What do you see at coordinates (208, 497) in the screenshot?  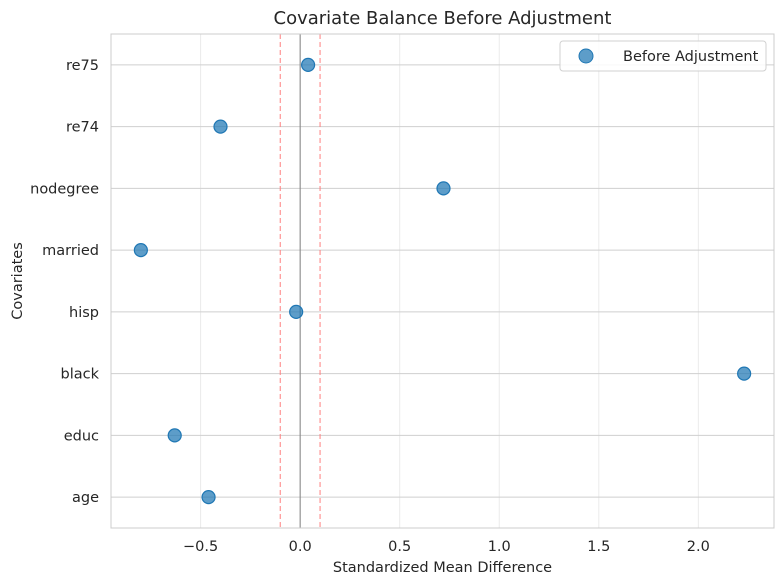 I see `data-point-age` at bounding box center [208, 497].